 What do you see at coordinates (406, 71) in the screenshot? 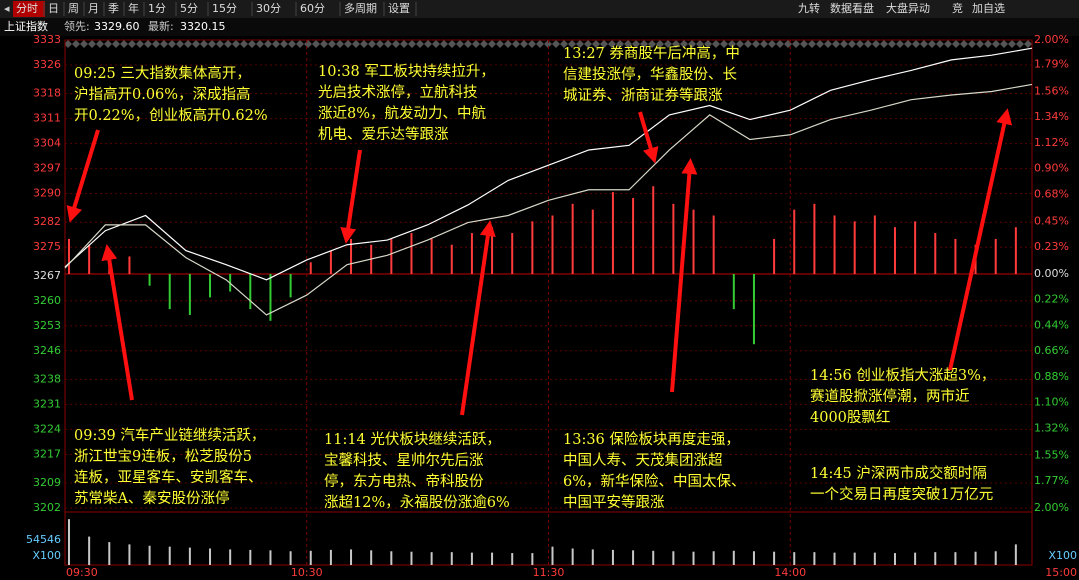
I see `annotation: 10:38 军工板块持续拉升，` at bounding box center [406, 71].